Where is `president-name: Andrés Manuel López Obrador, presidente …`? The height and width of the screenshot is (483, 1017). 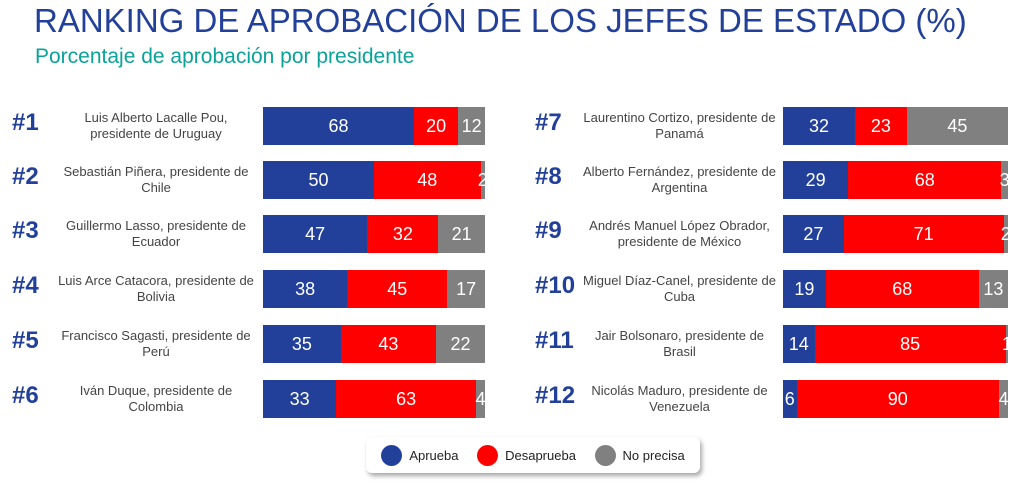
president-name: Andrés Manuel López Obrador, presidente … is located at coordinates (679, 233).